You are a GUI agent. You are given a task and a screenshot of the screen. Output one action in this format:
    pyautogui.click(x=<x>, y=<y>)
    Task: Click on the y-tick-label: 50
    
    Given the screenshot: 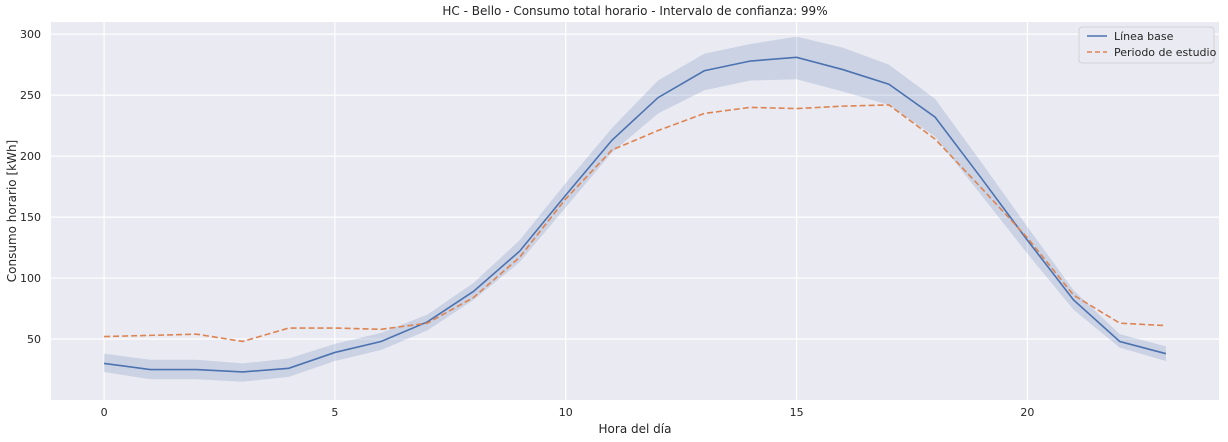 What is the action you would take?
    pyautogui.click(x=34, y=339)
    